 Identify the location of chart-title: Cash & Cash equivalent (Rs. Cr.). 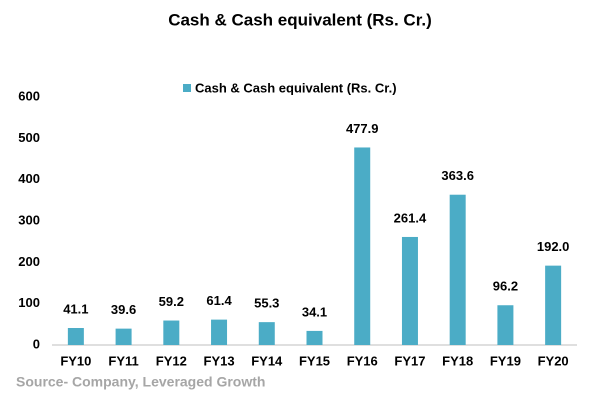
(300, 19).